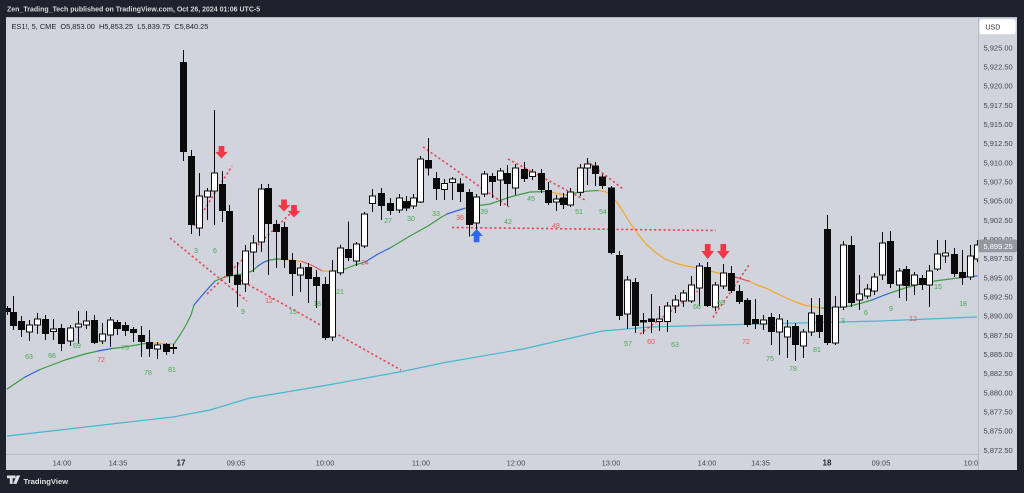 This screenshot has height=493, width=1024. What do you see at coordinates (998, 67) in the screenshot?
I see `svg-text: 5,922.50` at bounding box center [998, 67].